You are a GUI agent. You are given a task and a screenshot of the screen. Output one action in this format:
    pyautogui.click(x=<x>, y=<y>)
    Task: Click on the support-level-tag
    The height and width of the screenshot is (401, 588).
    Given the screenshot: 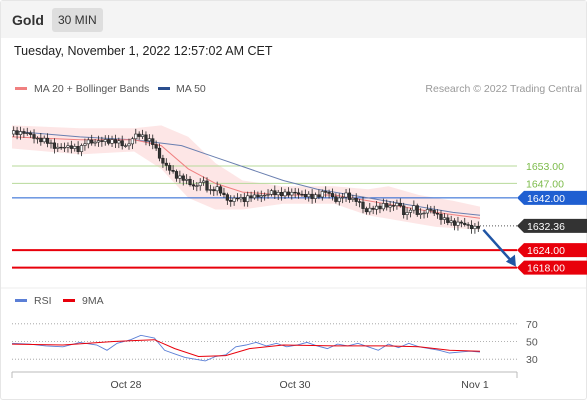 What is the action you would take?
    pyautogui.click(x=552, y=267)
    